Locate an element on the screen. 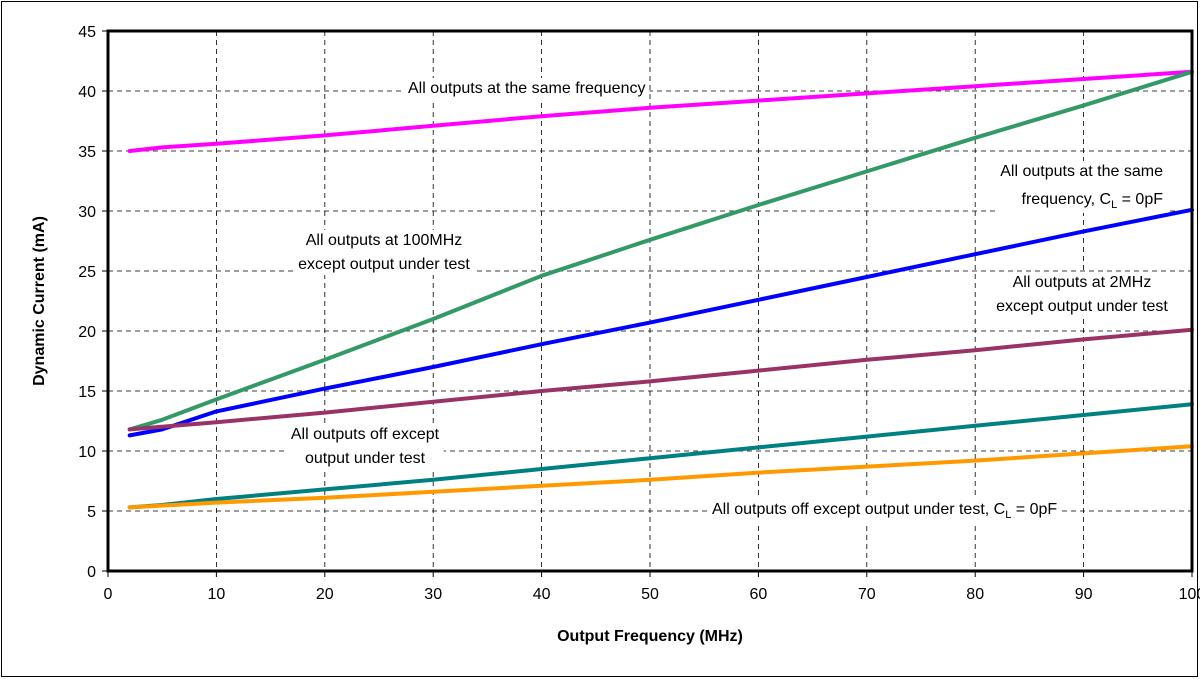 The width and height of the screenshot is (1200, 679). annotation-line: All outputs at 100MHz is located at coordinates (384, 240).